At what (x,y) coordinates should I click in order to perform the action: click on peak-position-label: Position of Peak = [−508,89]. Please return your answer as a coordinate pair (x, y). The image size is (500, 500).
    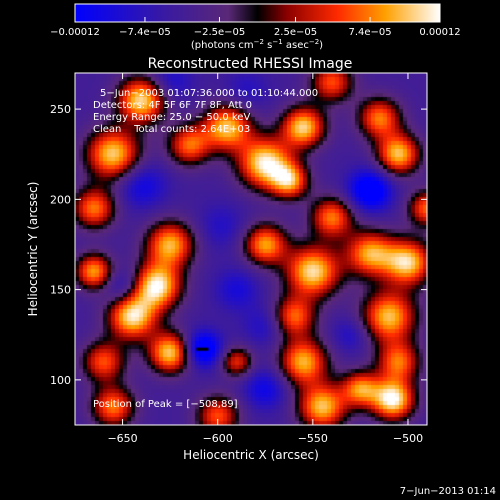
    Looking at the image, I should click on (165, 404).